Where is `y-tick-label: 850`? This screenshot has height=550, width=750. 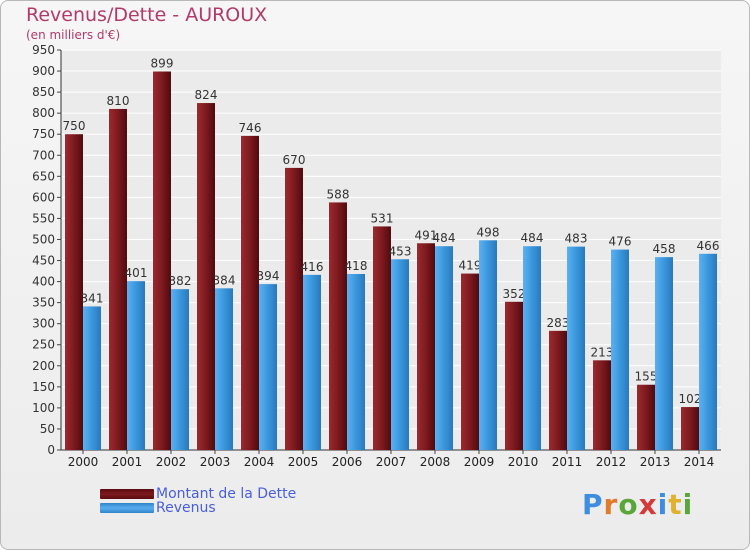 y-tick-label: 850 is located at coordinates (43, 92).